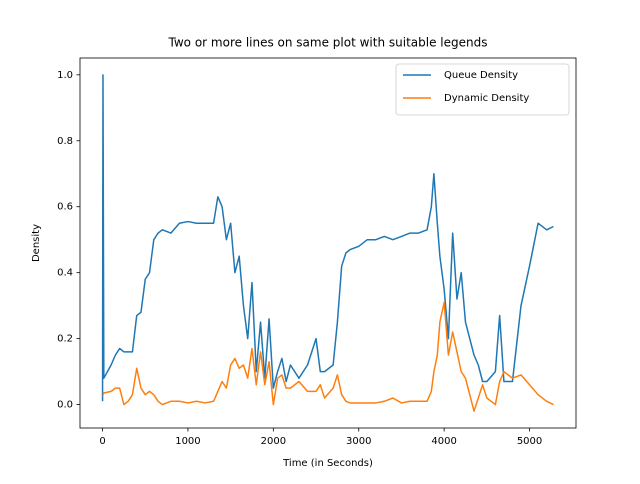 The height and width of the screenshot is (484, 640). I want to click on x-tick-label: 3000, so click(358, 441).